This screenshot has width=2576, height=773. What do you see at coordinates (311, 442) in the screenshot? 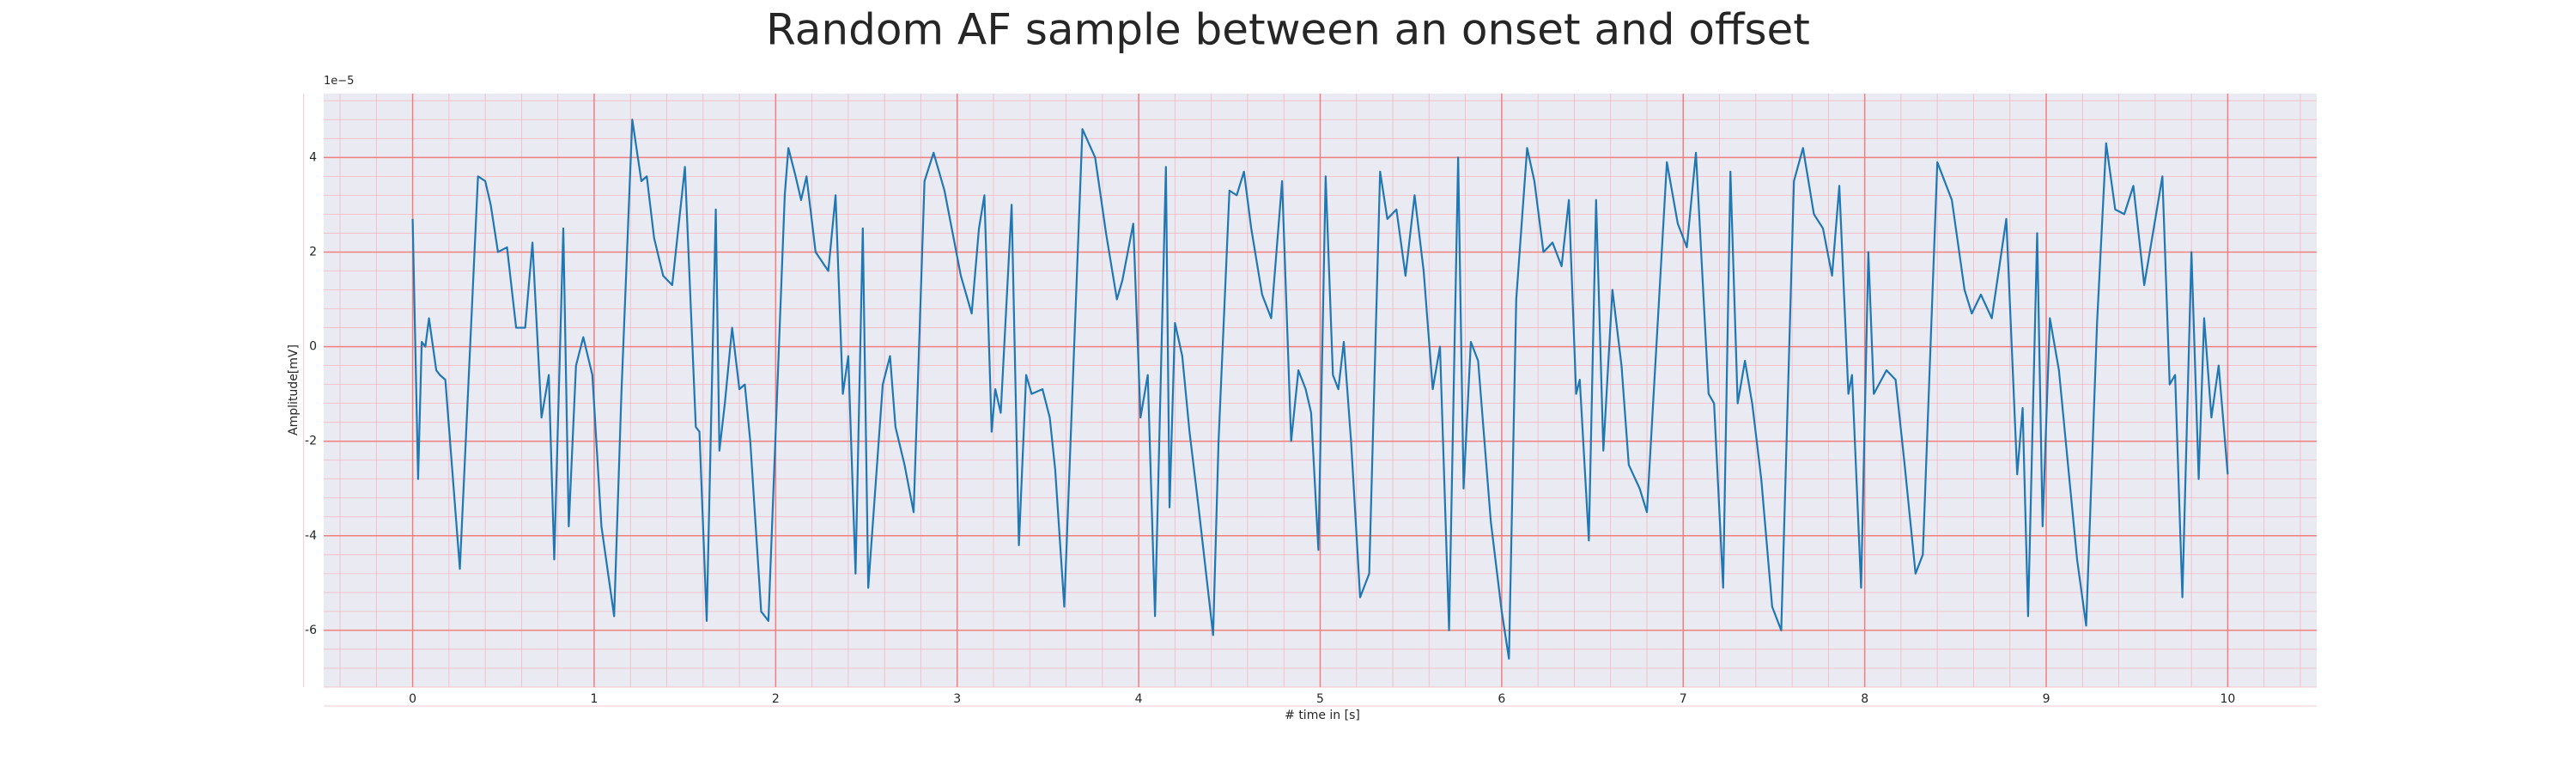
I see `y-tick-label: -2` at bounding box center [311, 442].